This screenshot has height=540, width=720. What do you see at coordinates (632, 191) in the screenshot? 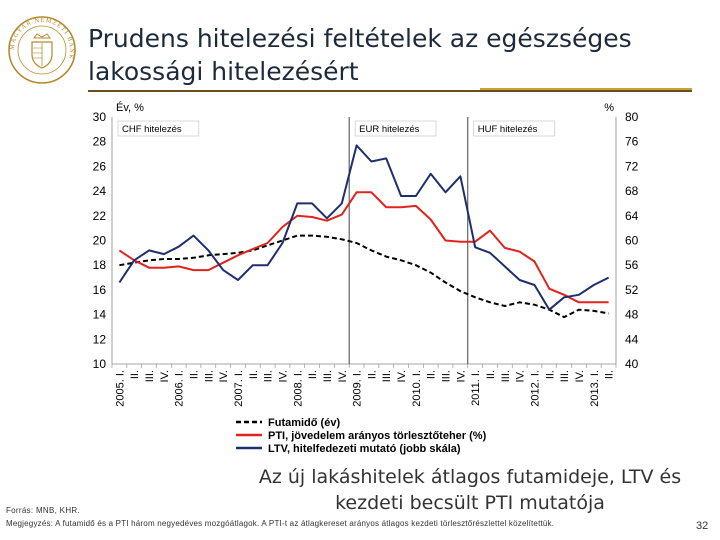
I see `y-right-tick-label: 68` at bounding box center [632, 191].